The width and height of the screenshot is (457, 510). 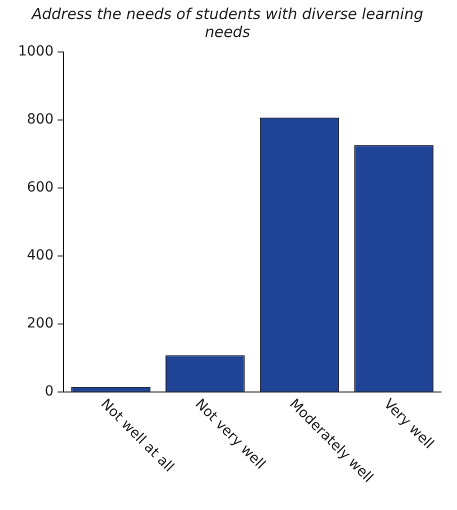 What do you see at coordinates (40, 120) in the screenshot?
I see `y-tick-label: 800` at bounding box center [40, 120].